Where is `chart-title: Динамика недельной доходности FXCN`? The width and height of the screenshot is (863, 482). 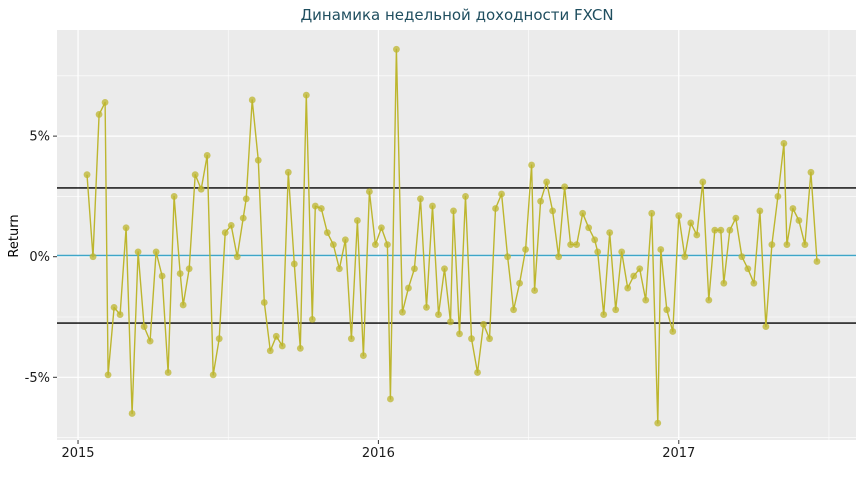
chart-title: Динамика недельной доходности FXCN is located at coordinates (456, 15).